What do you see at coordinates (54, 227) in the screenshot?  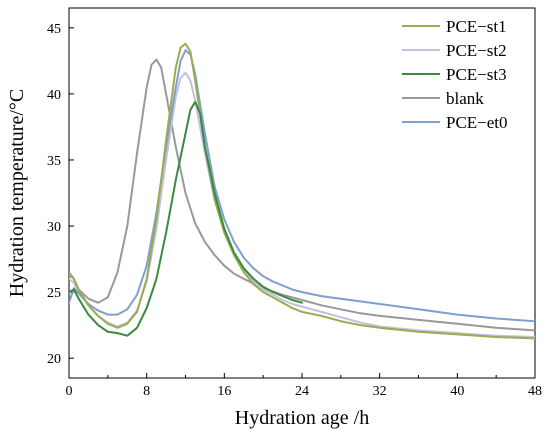 I see `y-tick-label: 30` at bounding box center [54, 227].